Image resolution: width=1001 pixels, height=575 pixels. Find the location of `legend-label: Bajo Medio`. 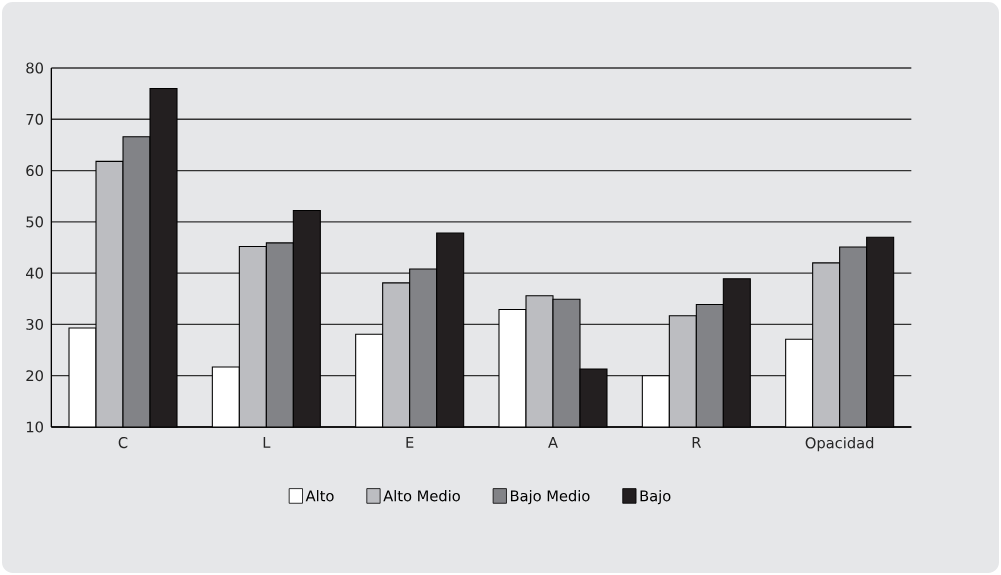

legend-label: Bajo Medio is located at coordinates (550, 497).